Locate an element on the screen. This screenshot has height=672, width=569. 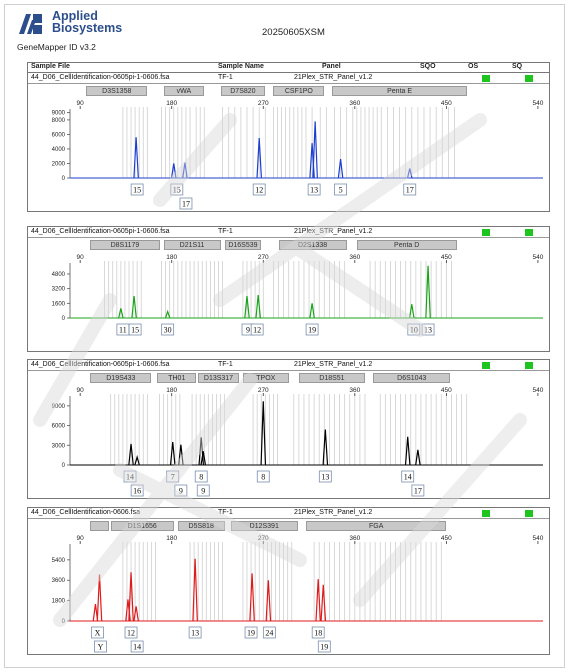
allele-call-label: 24 is located at coordinates (269, 633).